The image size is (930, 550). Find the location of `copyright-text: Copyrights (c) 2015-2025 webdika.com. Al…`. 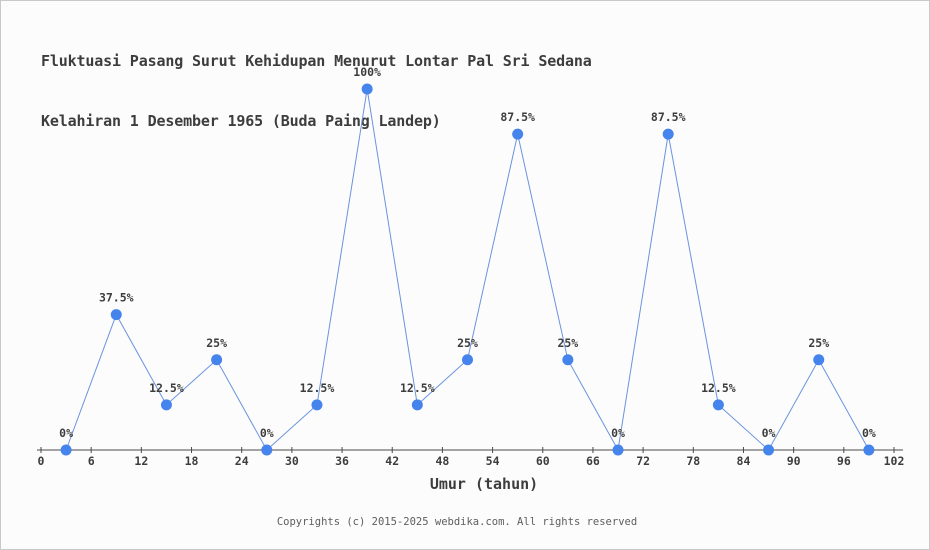

copyright-text: Copyrights (c) 2015-2025 webdika.com. Al… is located at coordinates (457, 522).